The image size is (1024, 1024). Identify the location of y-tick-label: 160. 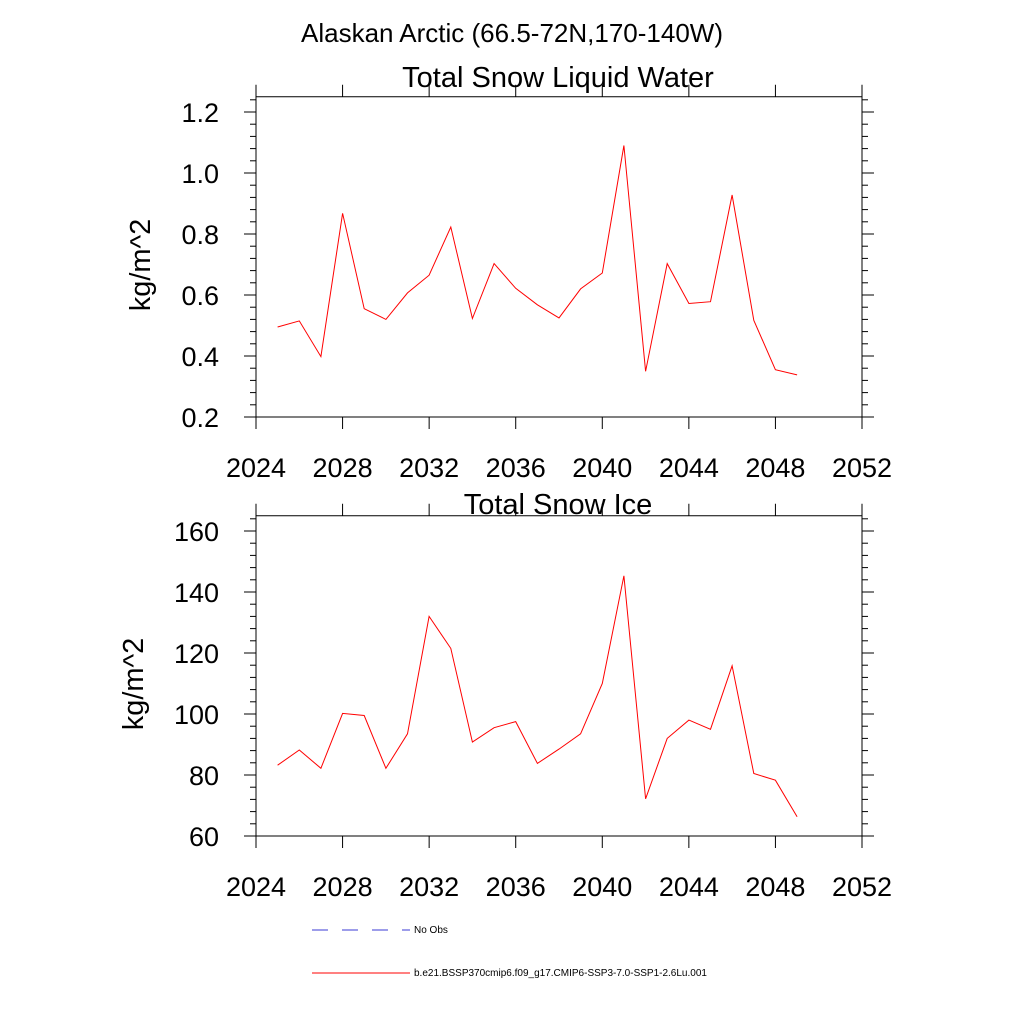
(196, 532).